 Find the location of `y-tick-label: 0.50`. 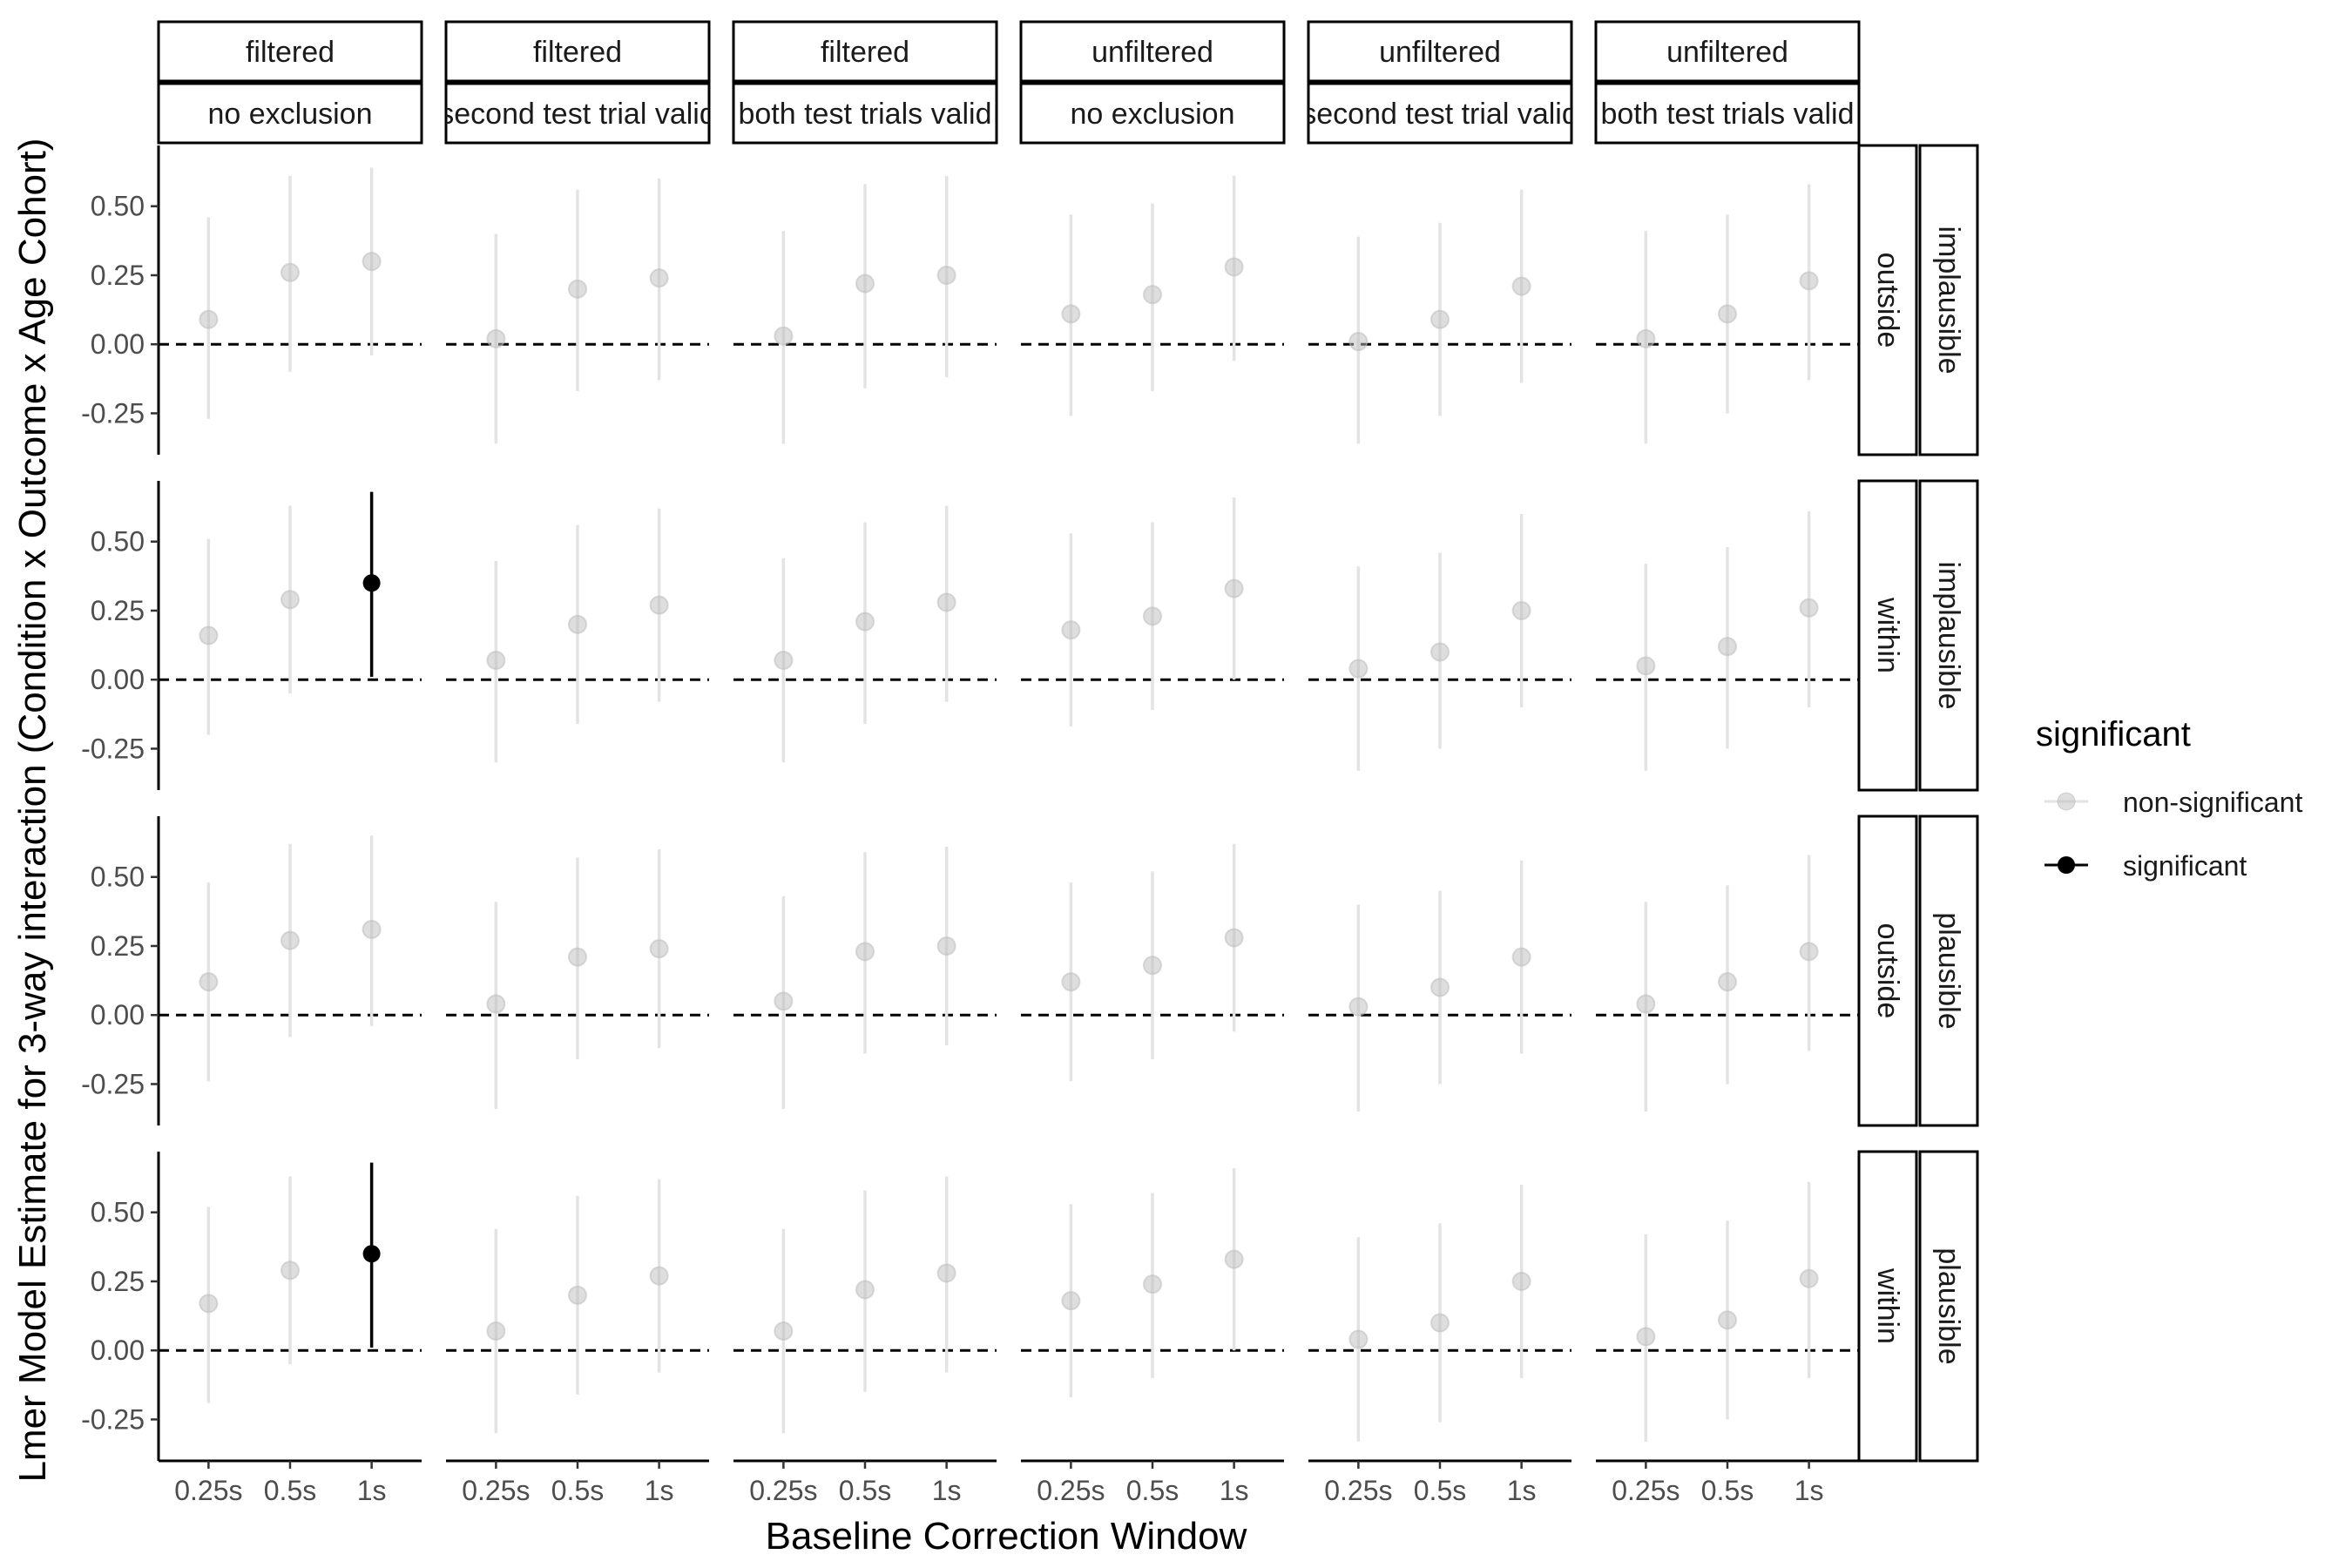

y-tick-label: 0.50 is located at coordinates (118, 1212).